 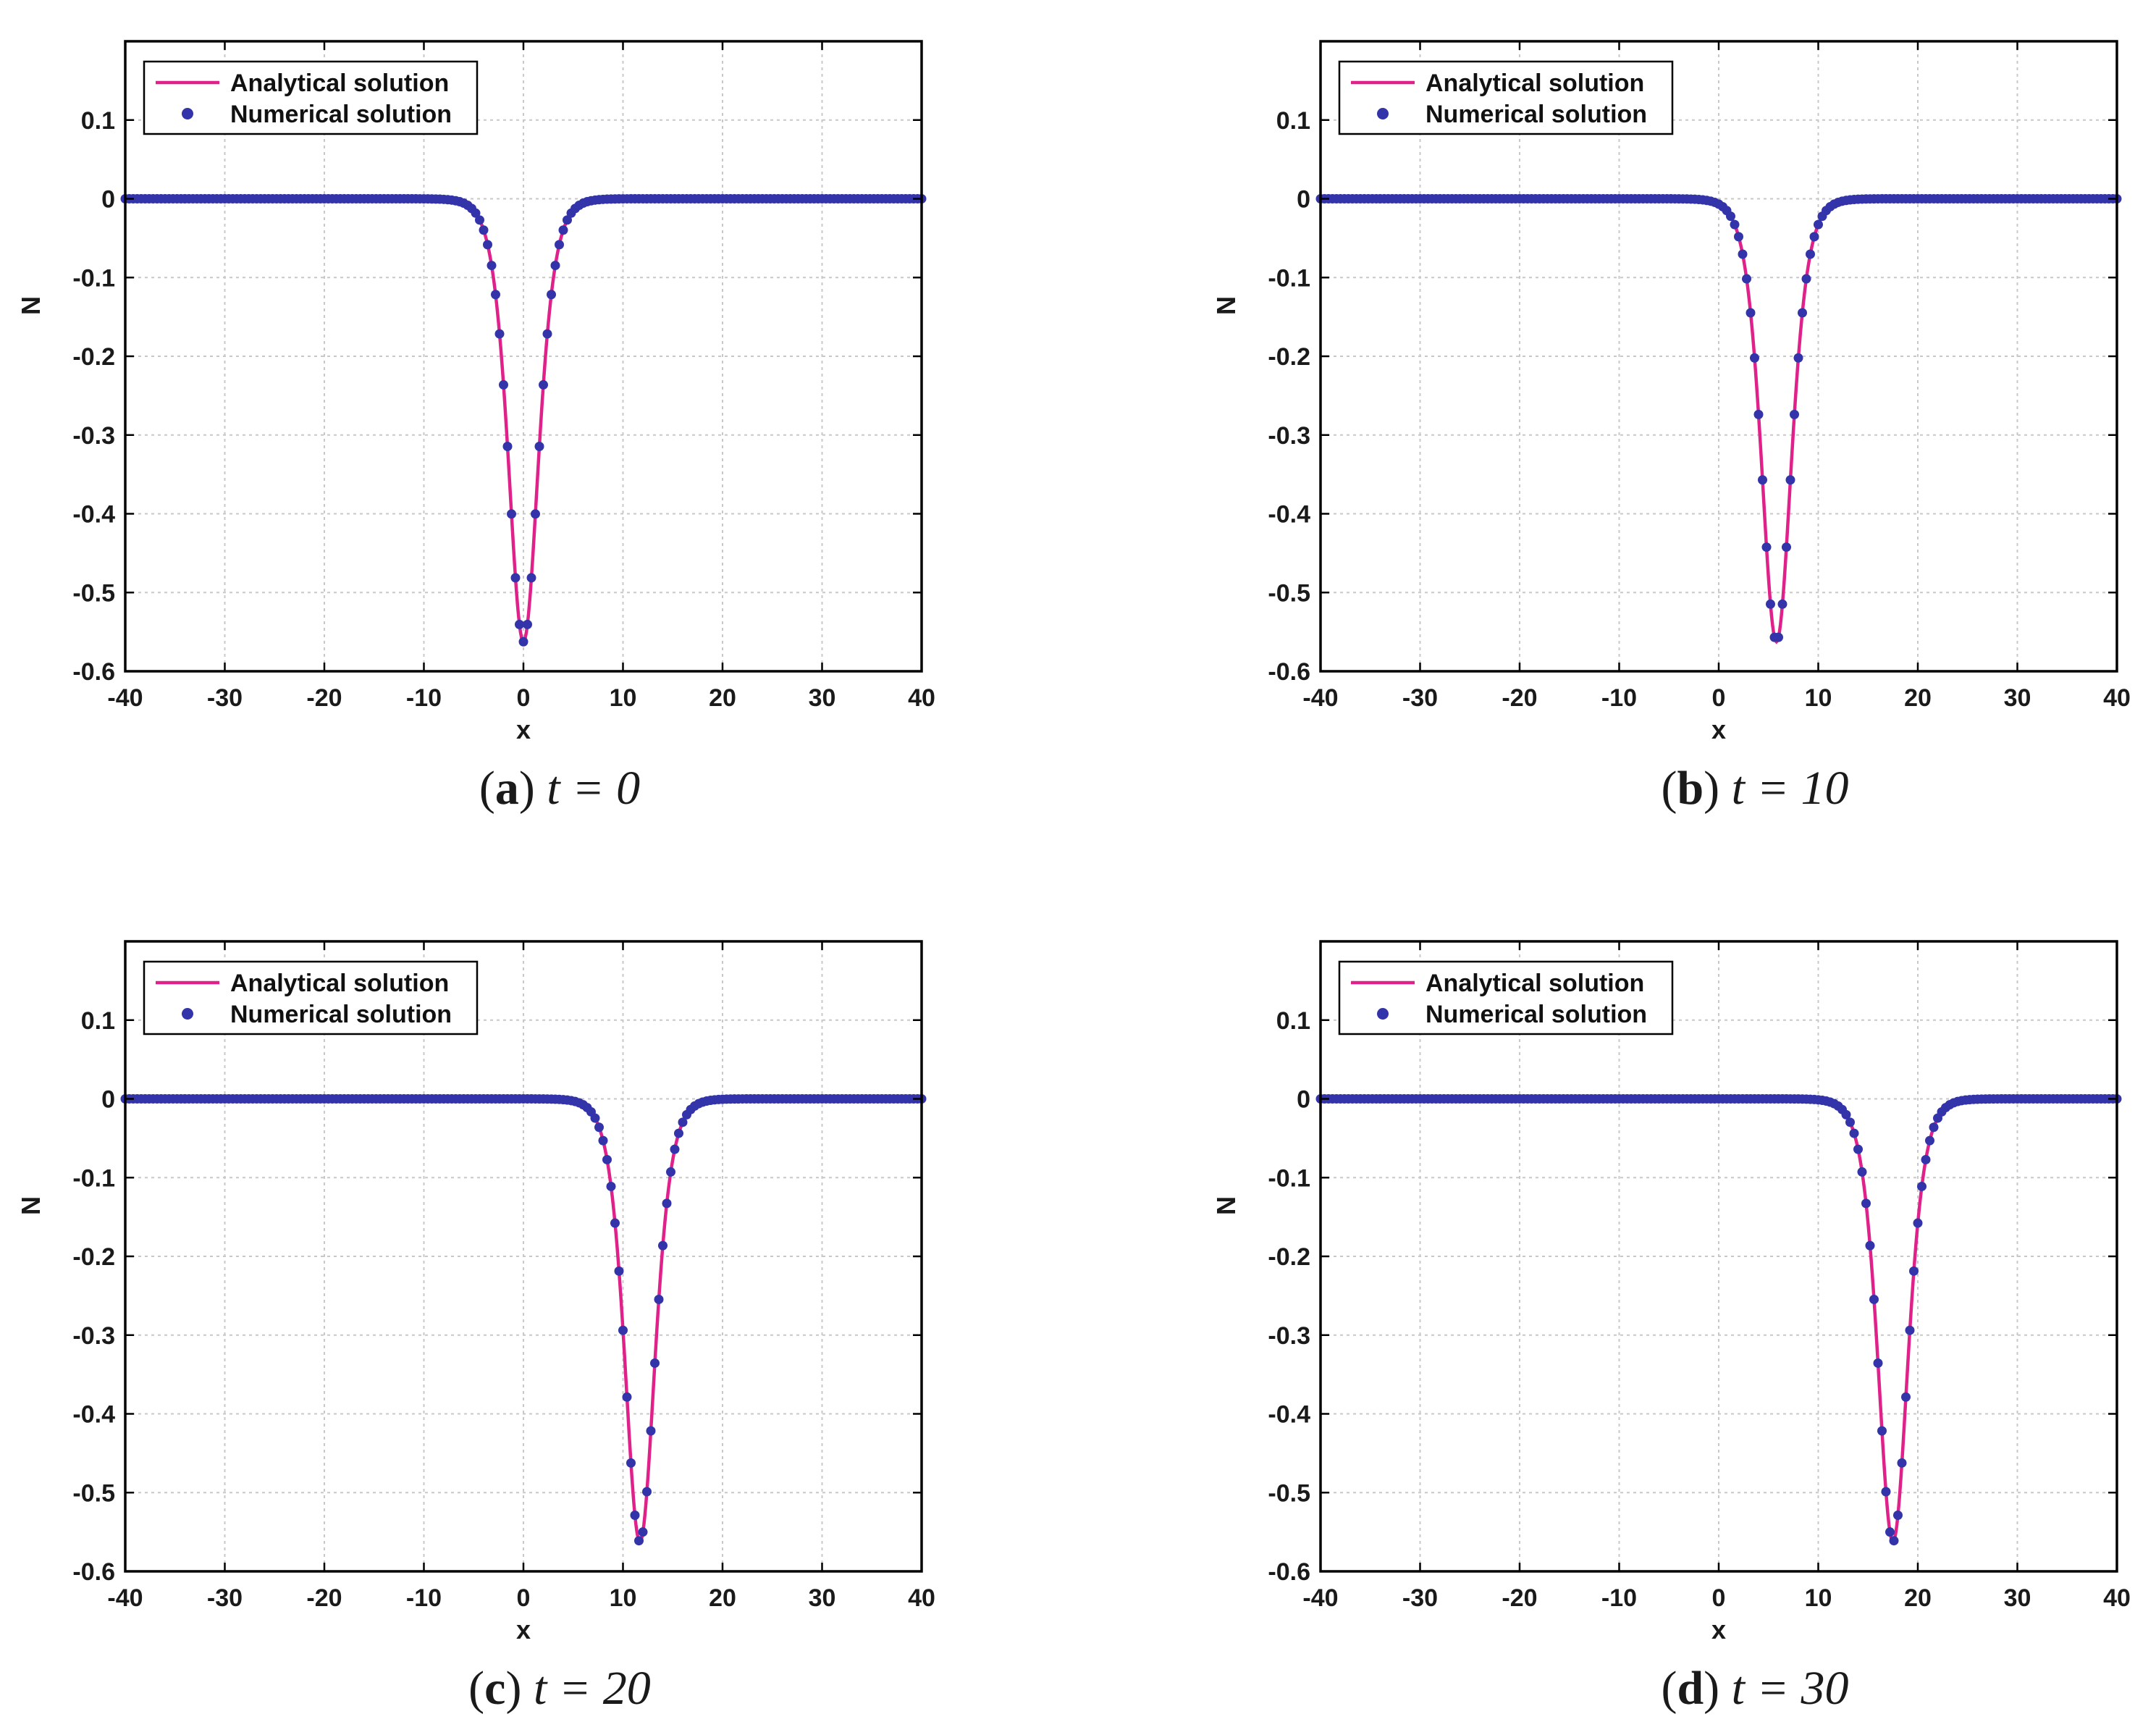 I want to click on caption-letter: b, so click(x=1690, y=788).